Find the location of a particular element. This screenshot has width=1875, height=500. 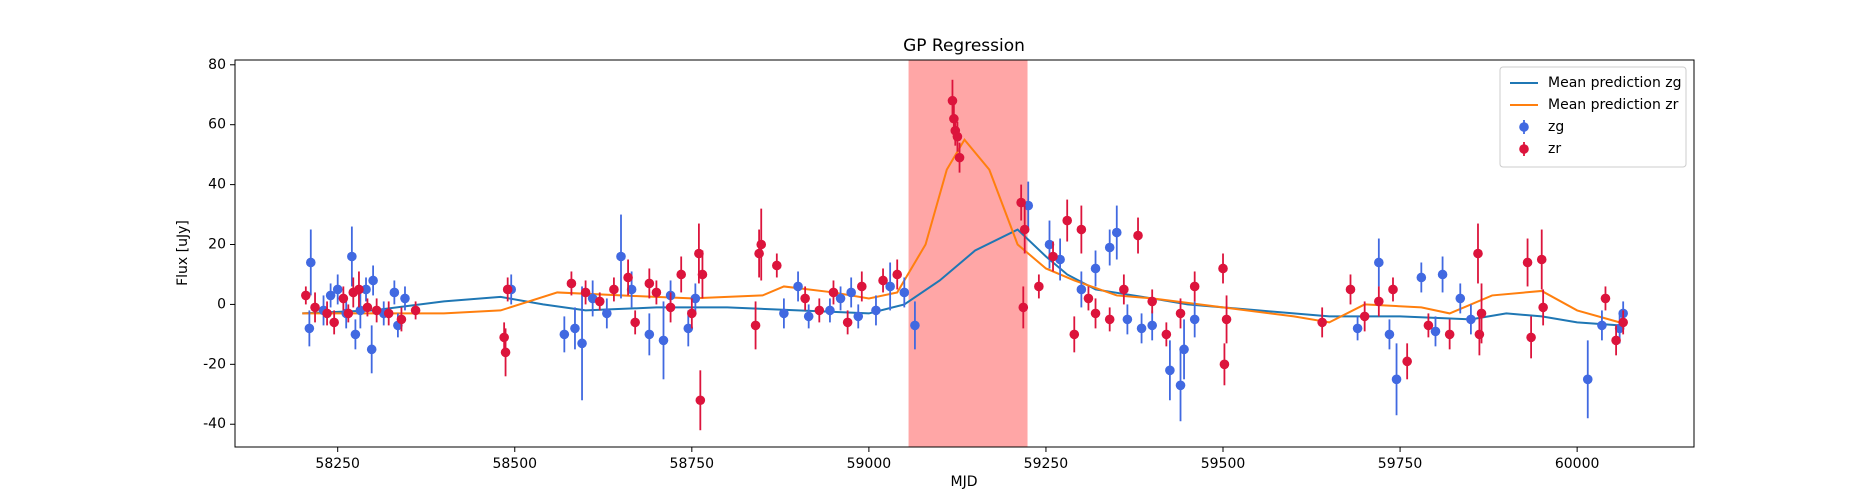

x-tick-label: 59500 is located at coordinates (1223, 464).